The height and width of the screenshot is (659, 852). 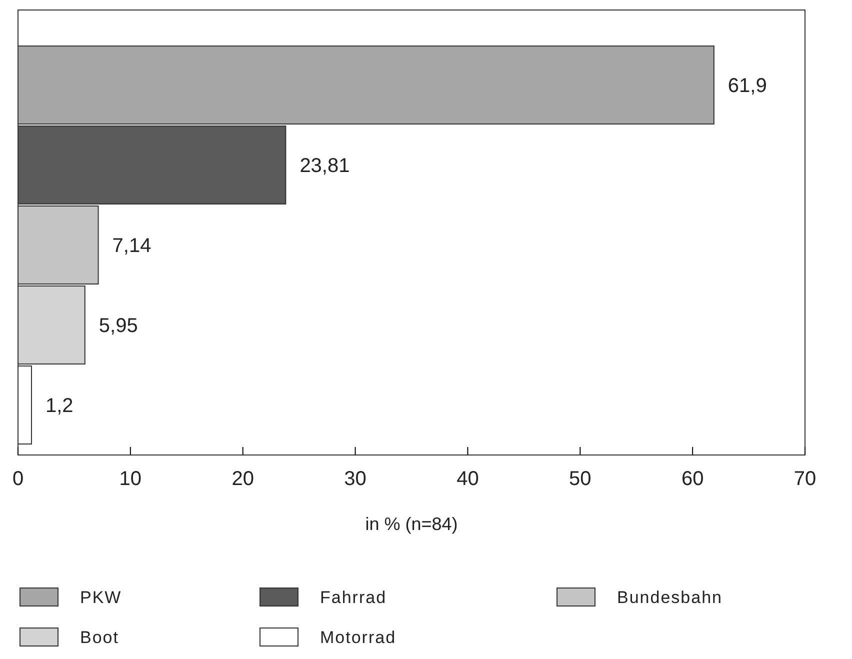 What do you see at coordinates (101, 597) in the screenshot?
I see `legend-label: PKW` at bounding box center [101, 597].